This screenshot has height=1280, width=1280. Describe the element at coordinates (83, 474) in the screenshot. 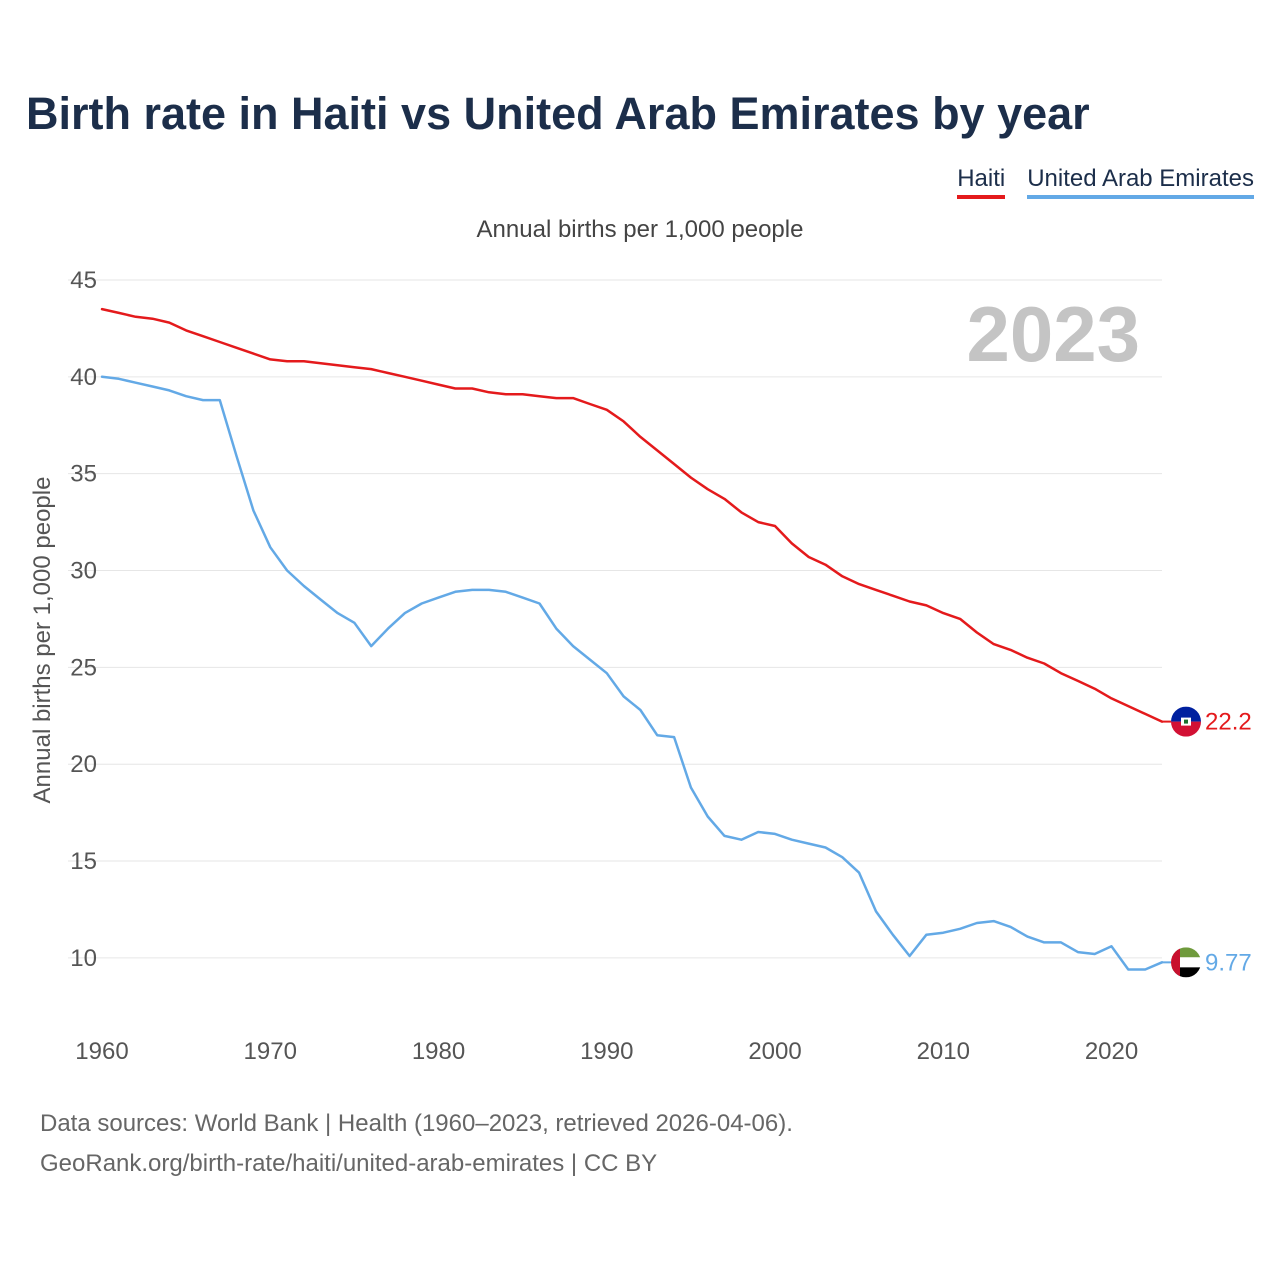

I see `y-tick-label: 35` at that location.